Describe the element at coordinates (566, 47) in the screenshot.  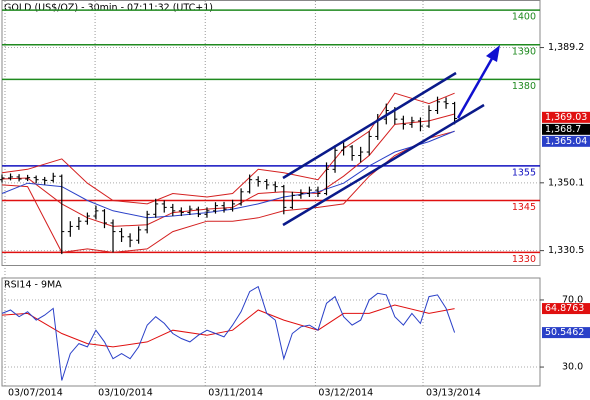
I see `y-tick-label: 1,389.2` at that location.